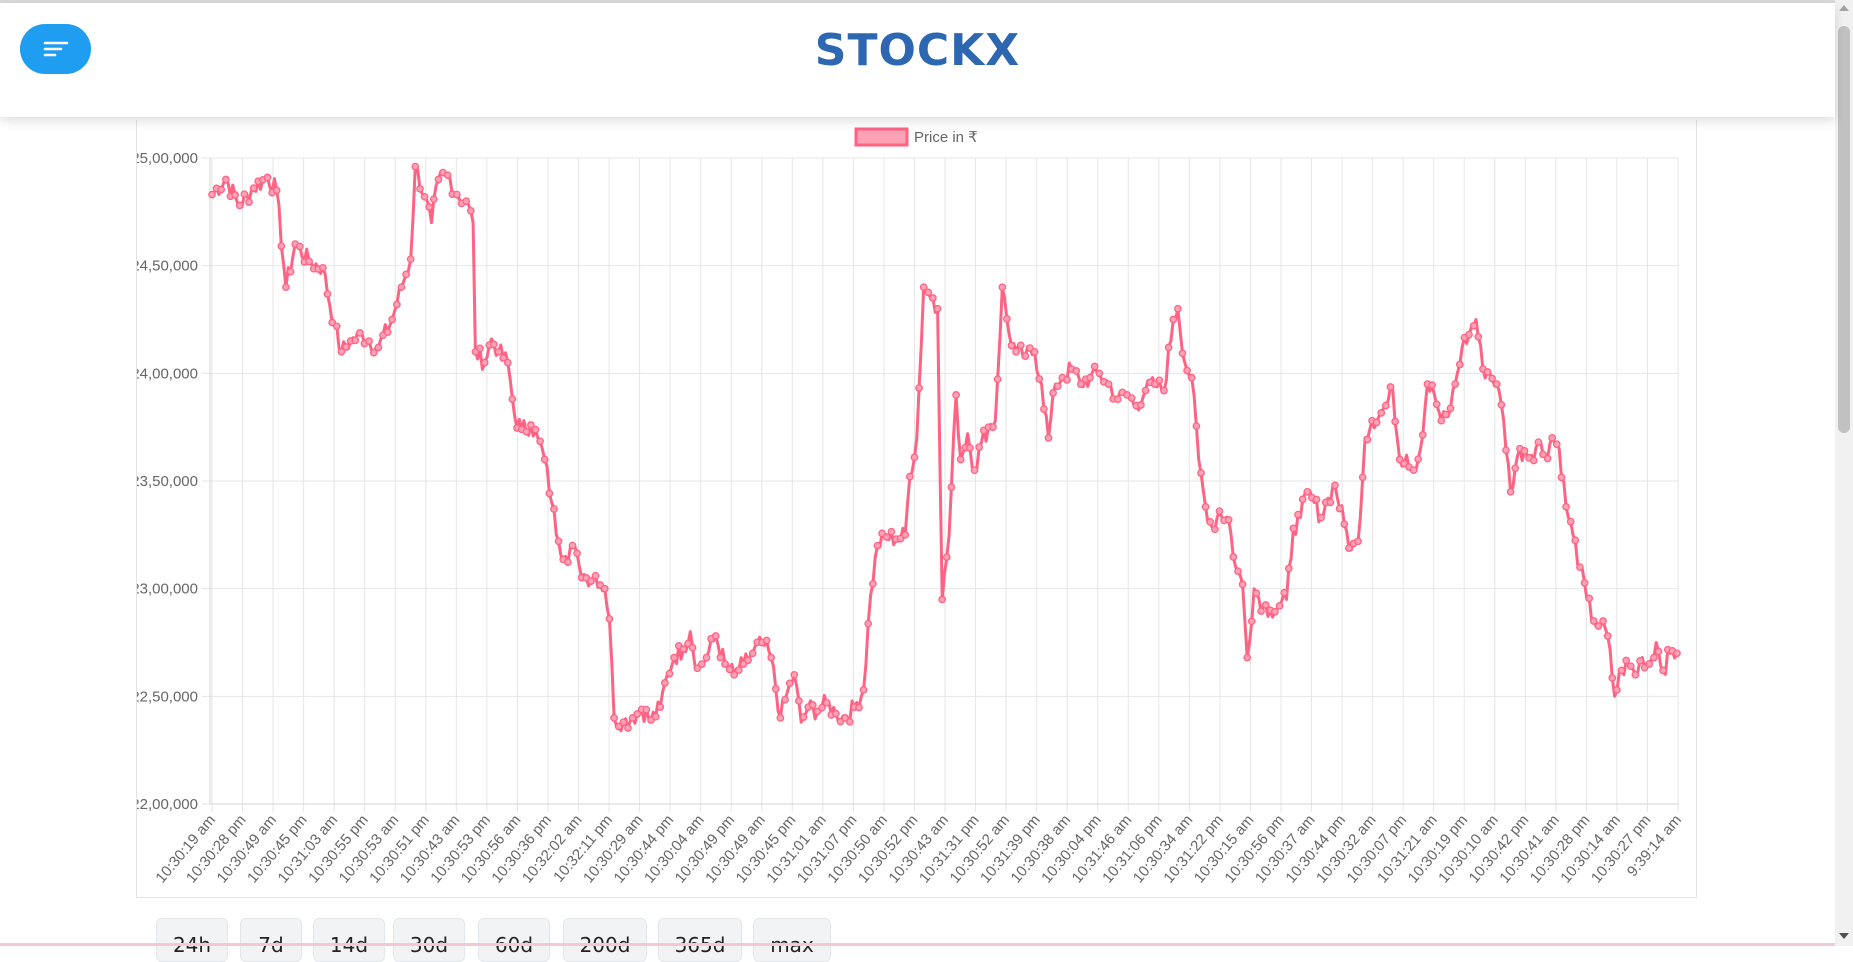 The image size is (1853, 962). Describe the element at coordinates (946, 137) in the screenshot. I see `legend-label: Price in ₹` at that location.